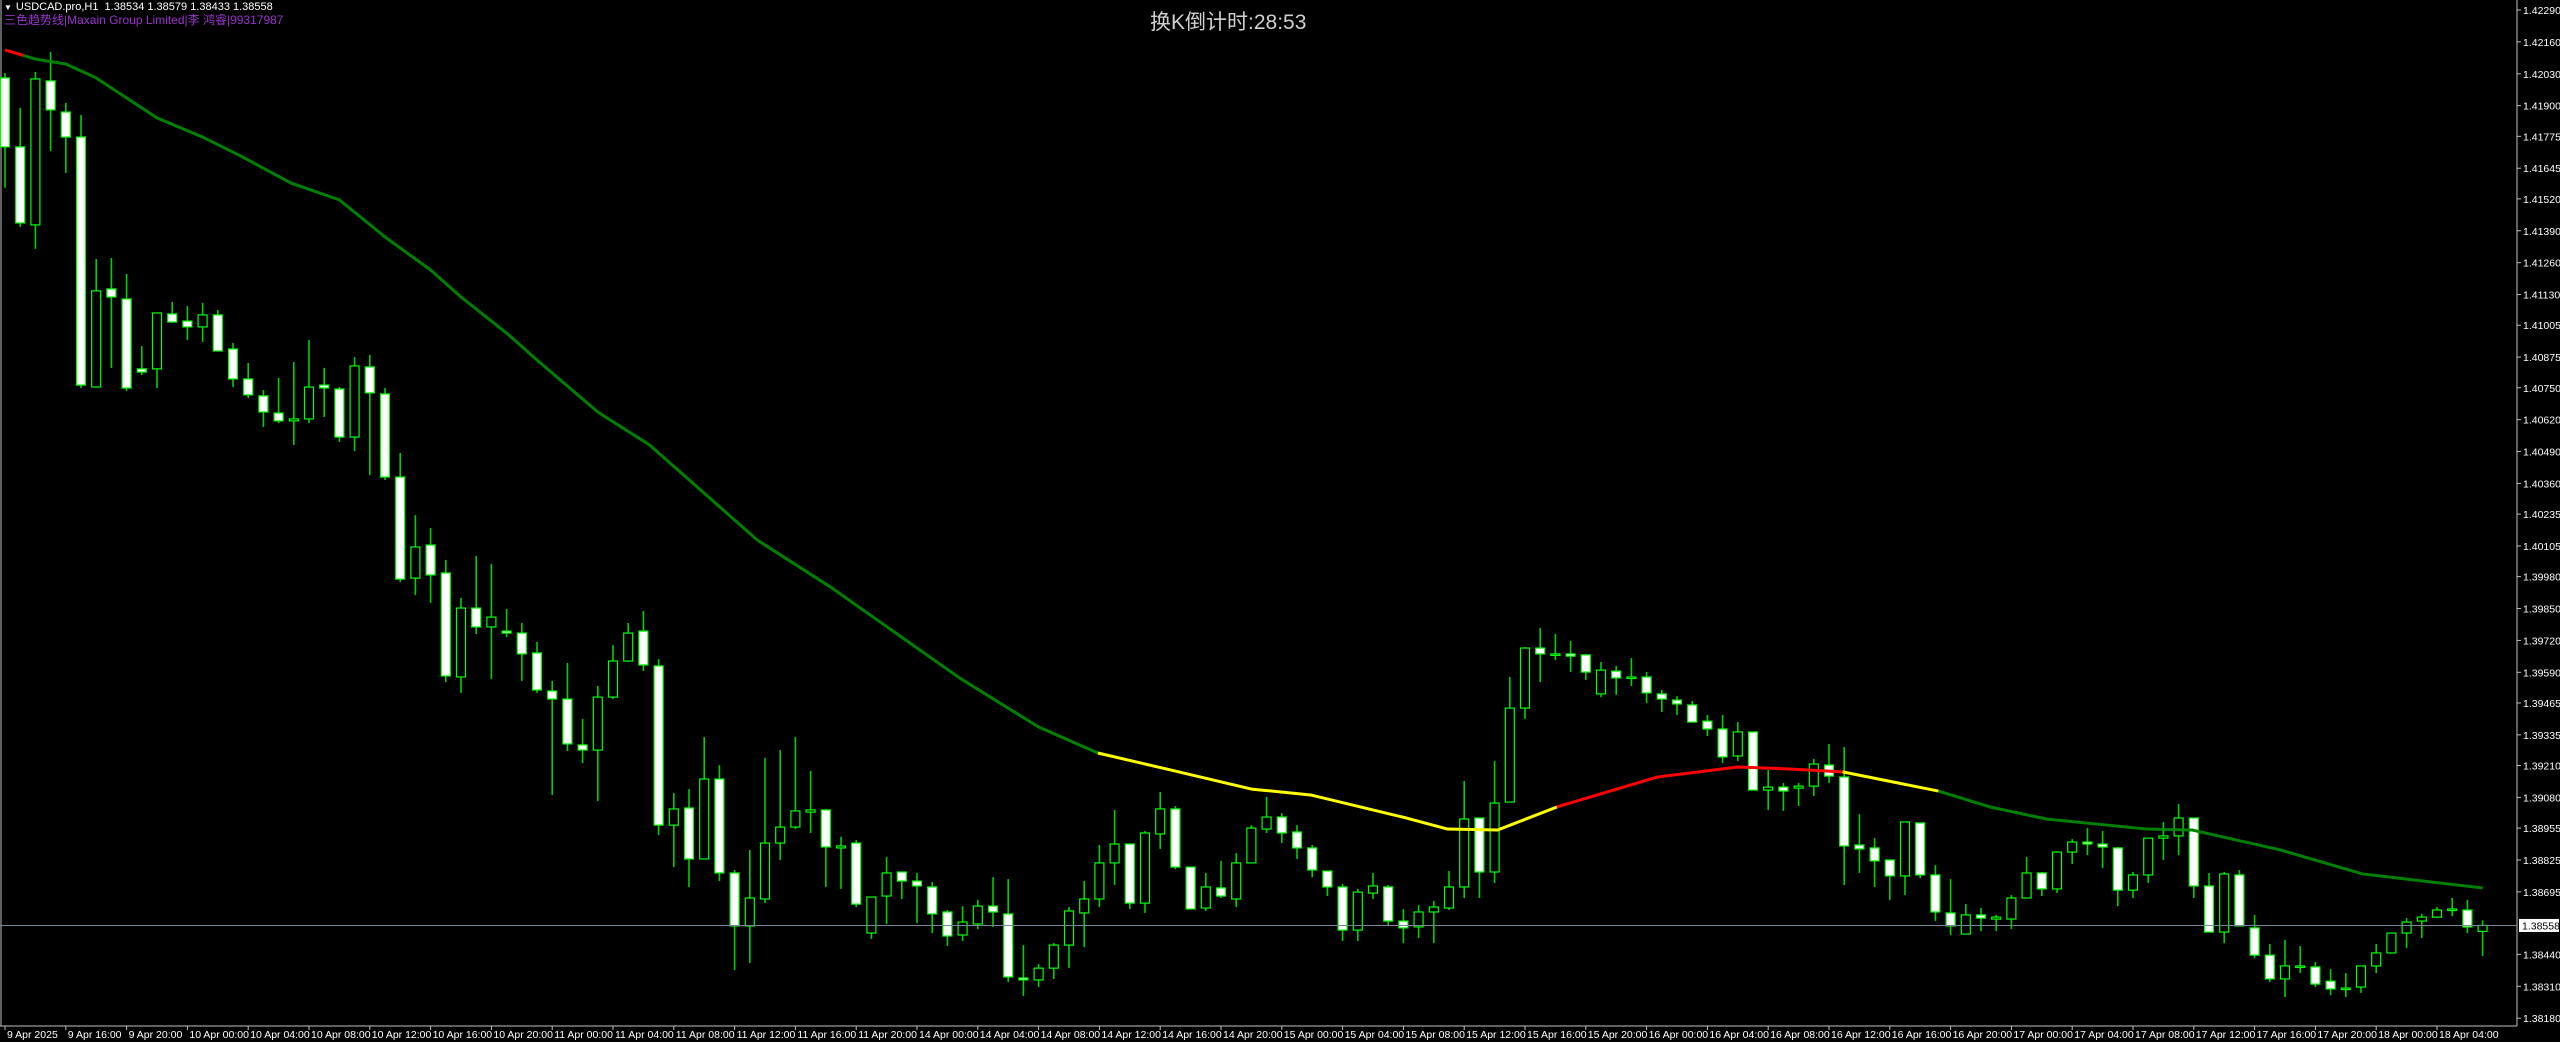 The height and width of the screenshot is (1042, 2560). What do you see at coordinates (2541, 861) in the screenshot?
I see `price-tick-label: 1.38825` at bounding box center [2541, 861].